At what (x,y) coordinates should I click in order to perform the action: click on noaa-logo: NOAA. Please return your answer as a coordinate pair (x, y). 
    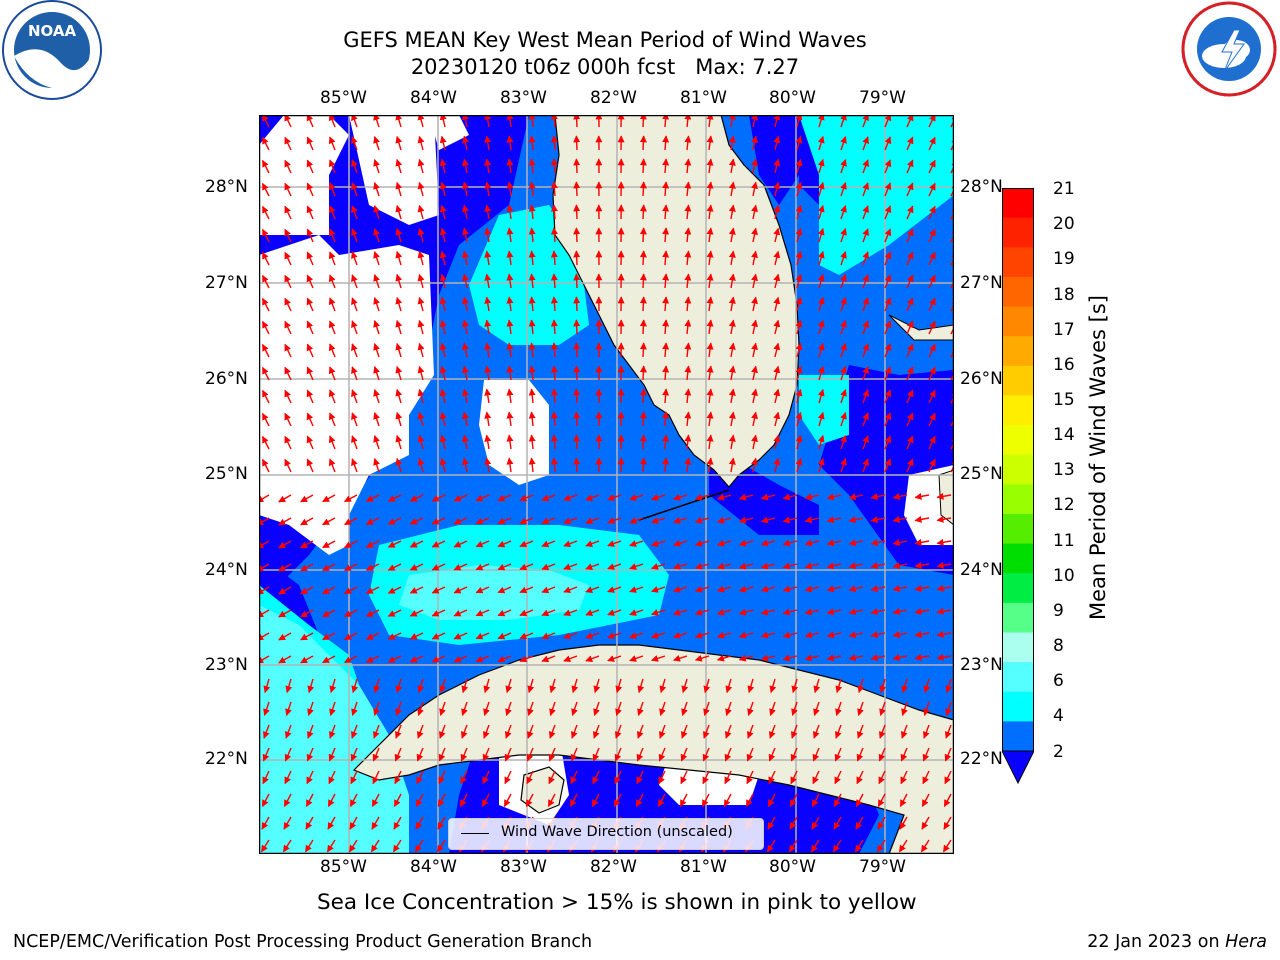
    Looking at the image, I should click on (52, 52).